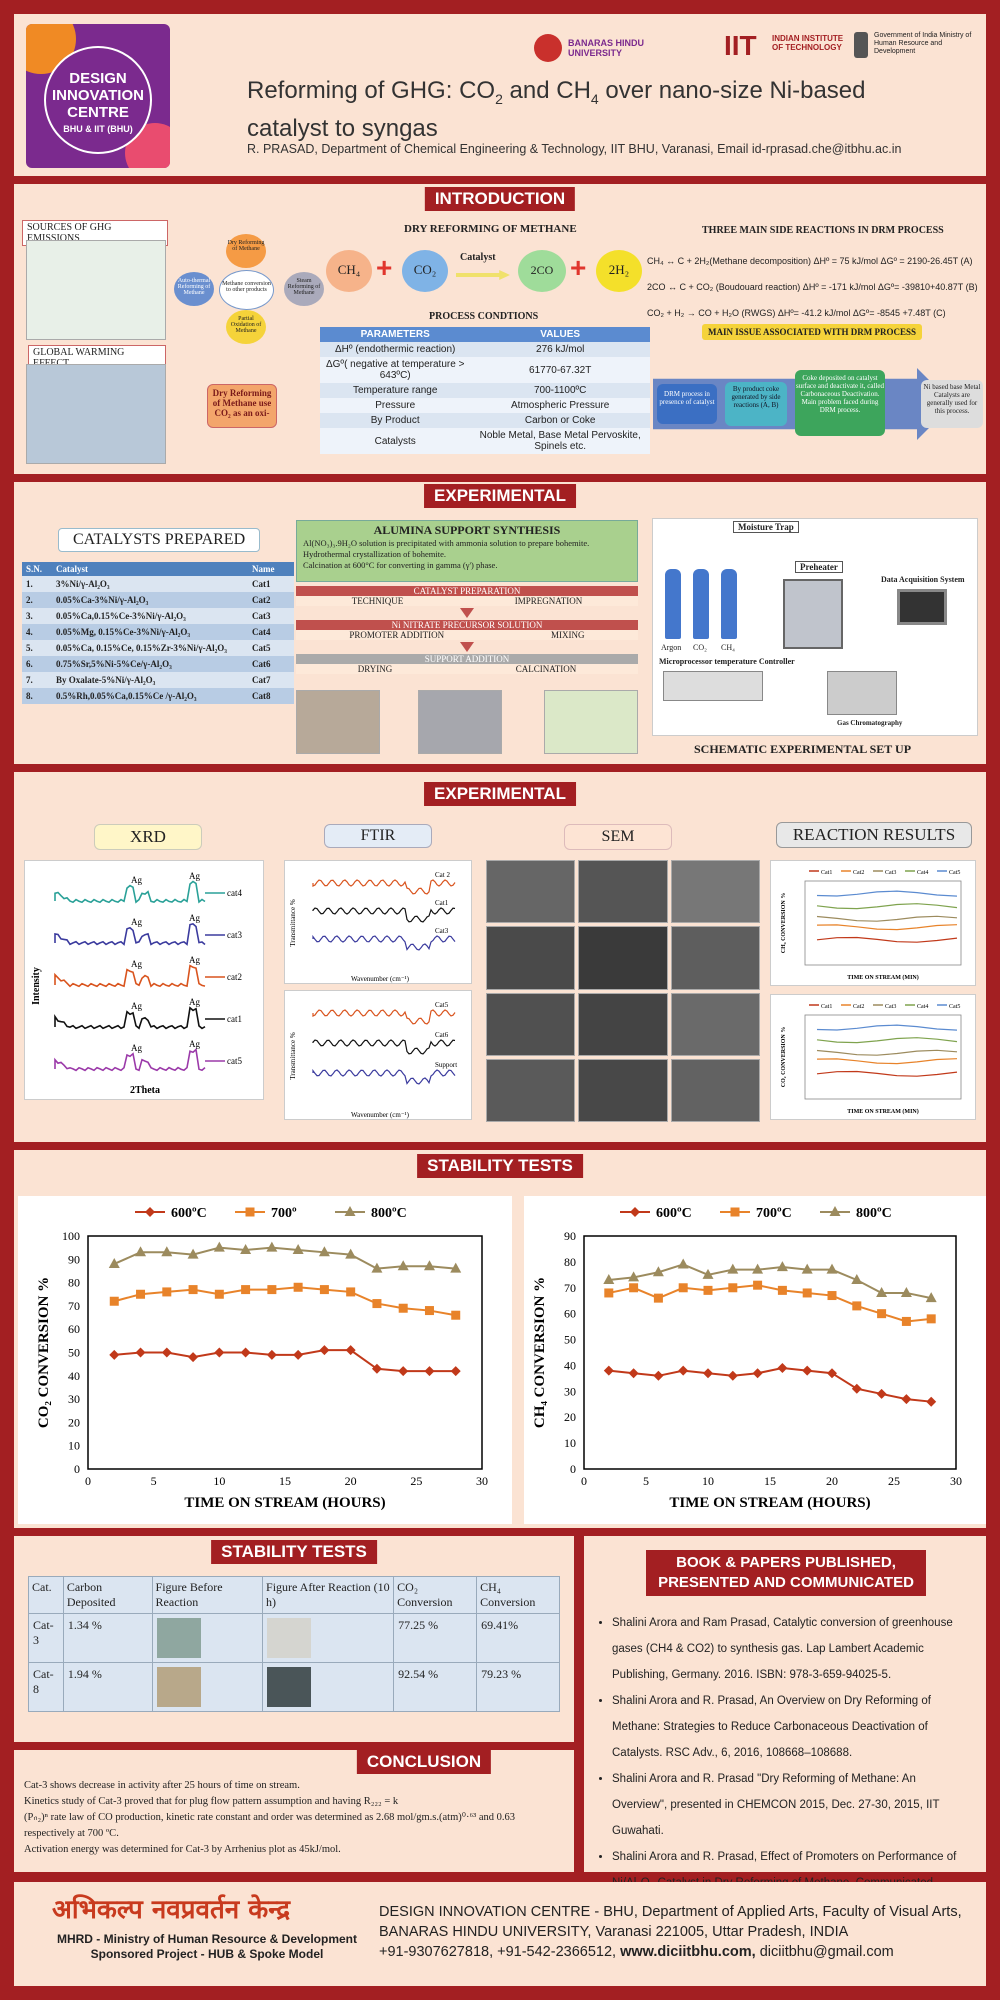  What do you see at coordinates (189, 1213) in the screenshot?
I see `legend-label: 600ºC` at bounding box center [189, 1213].